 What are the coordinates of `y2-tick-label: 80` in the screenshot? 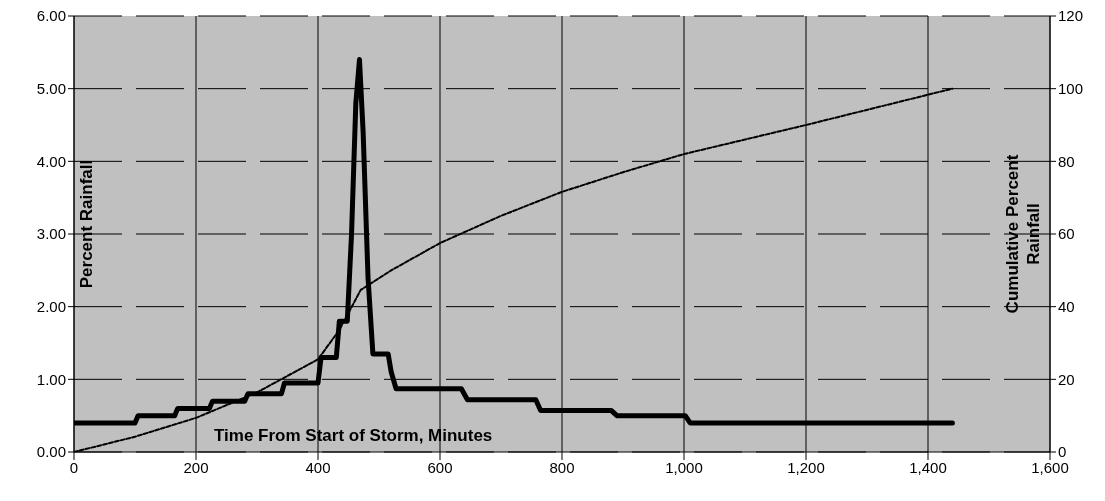 It's located at (1066, 161).